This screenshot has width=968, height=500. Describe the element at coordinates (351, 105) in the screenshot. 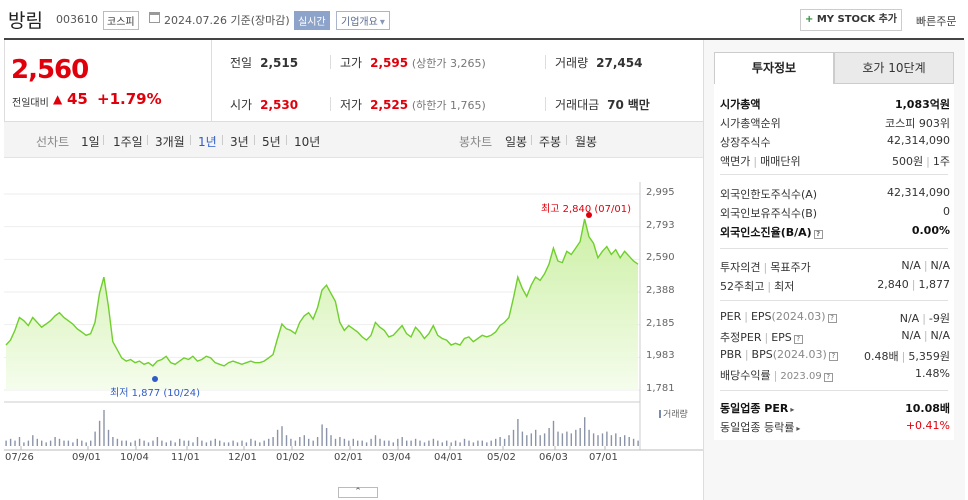

I see `low-label: 저가` at that location.